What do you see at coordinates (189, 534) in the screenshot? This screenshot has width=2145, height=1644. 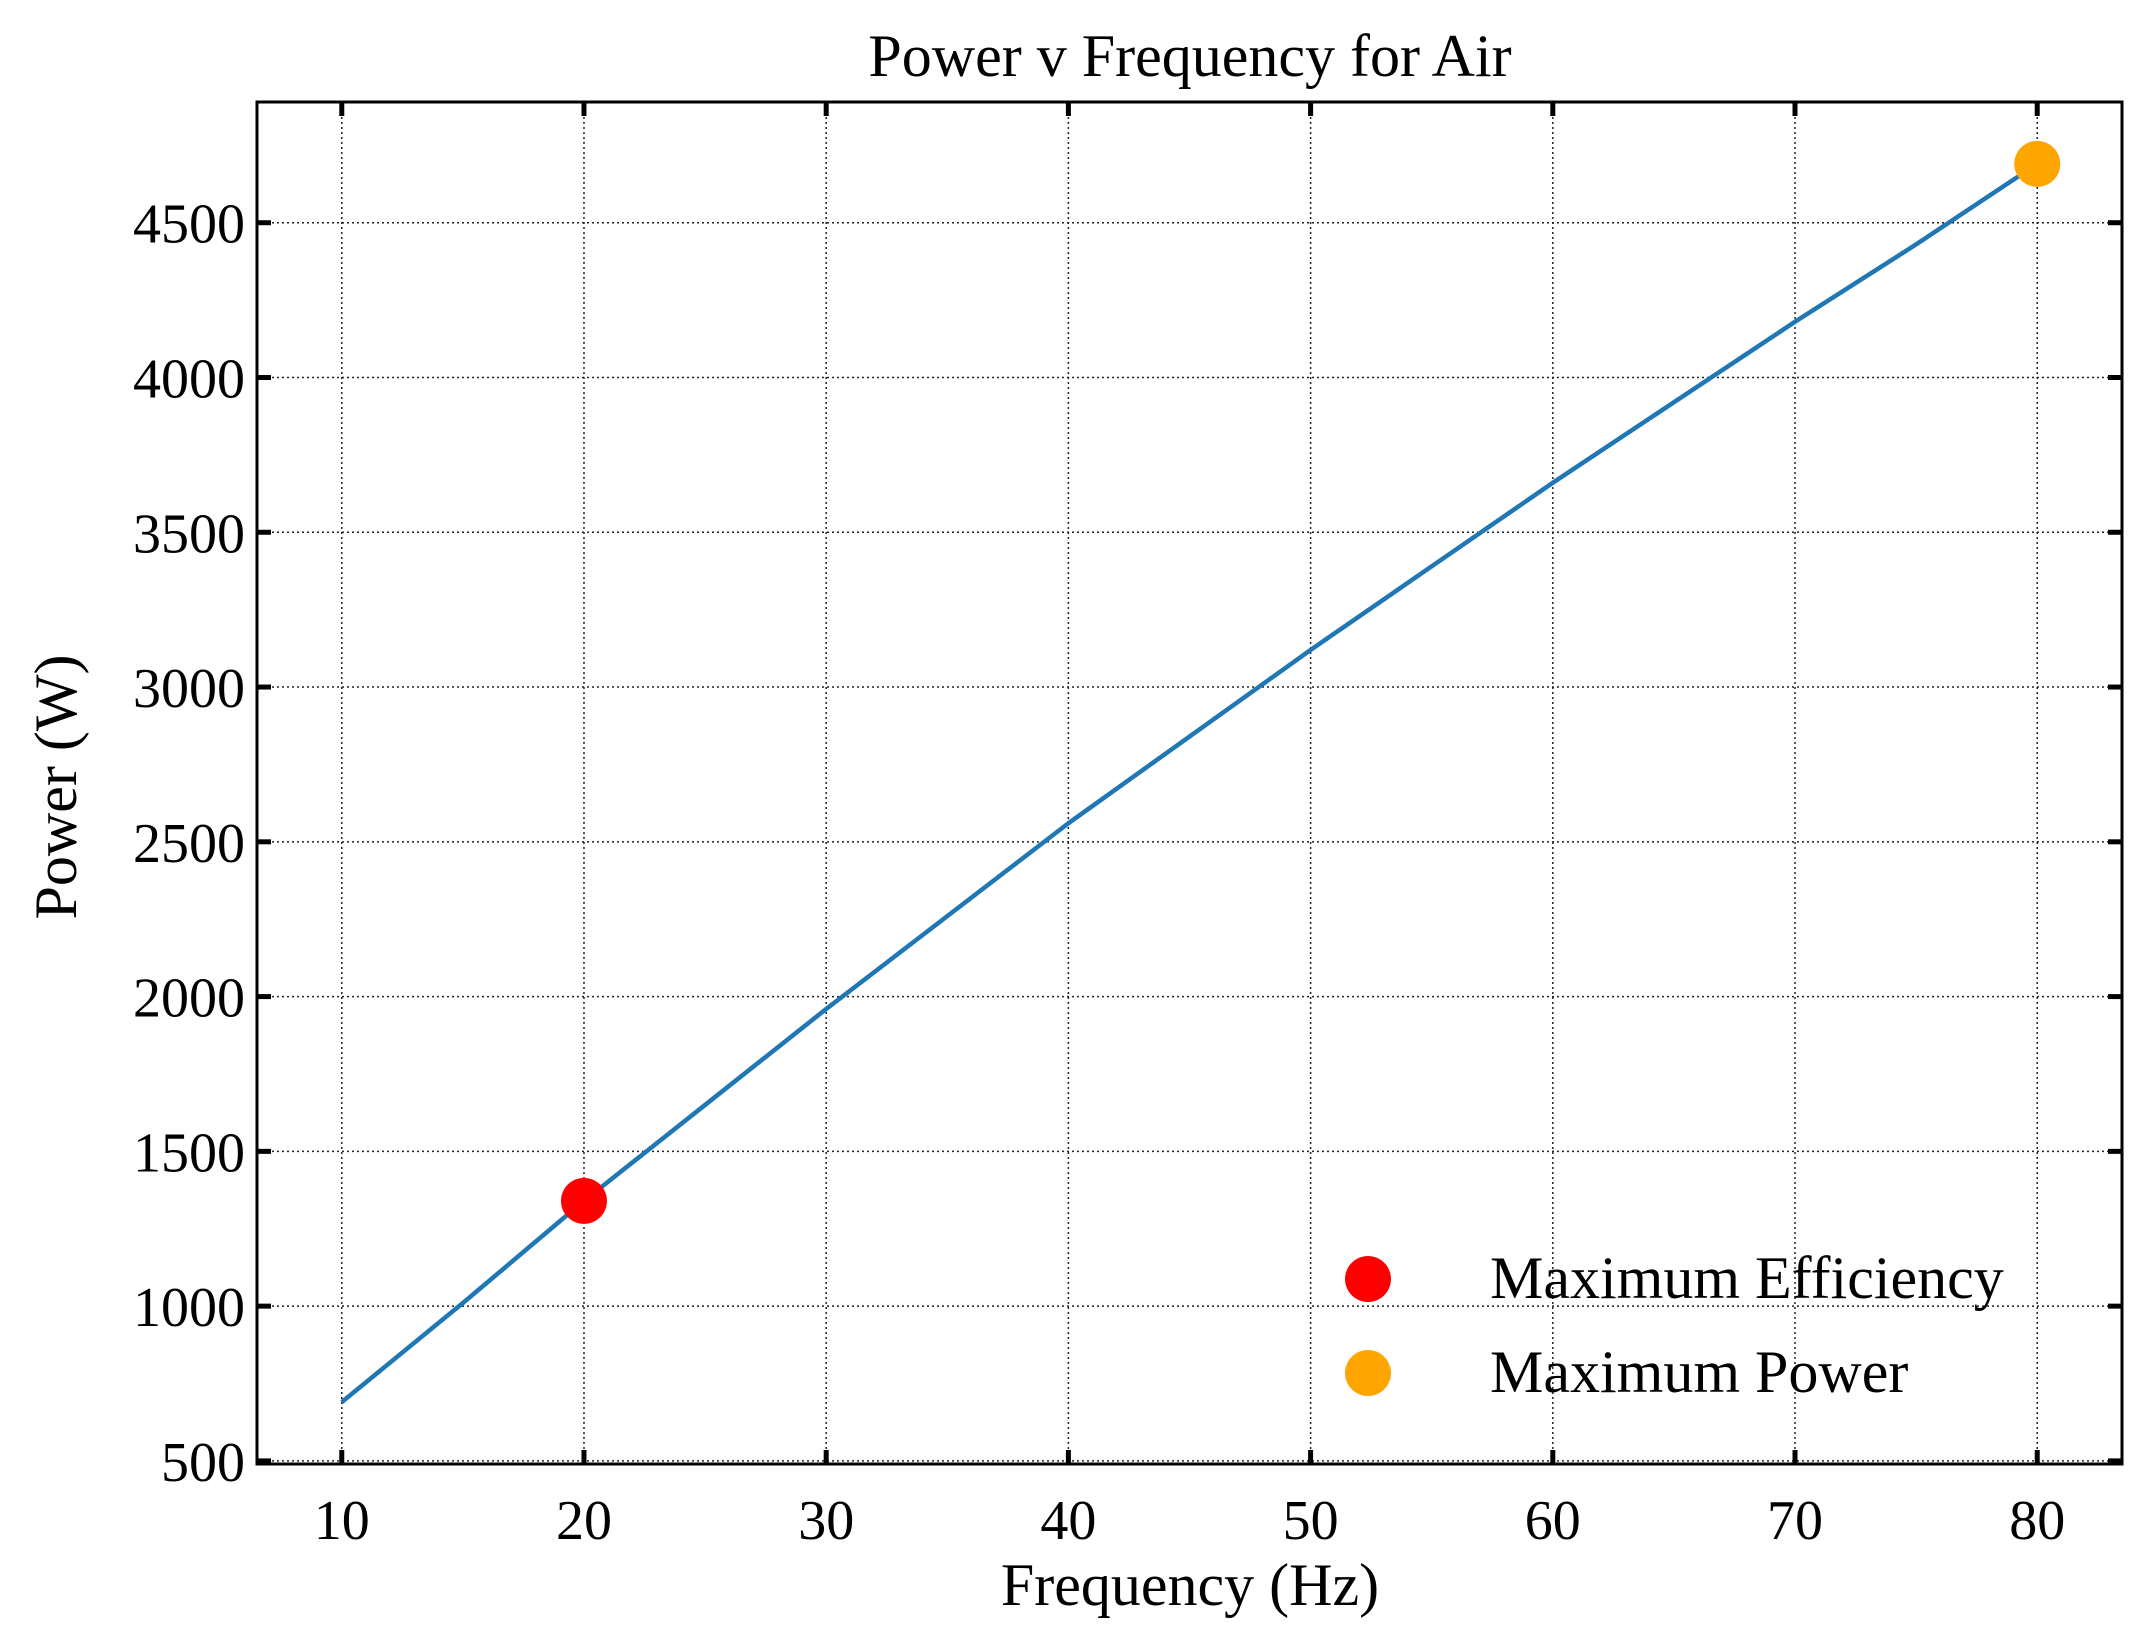 I see `y-tick-label: 3500` at bounding box center [189, 534].